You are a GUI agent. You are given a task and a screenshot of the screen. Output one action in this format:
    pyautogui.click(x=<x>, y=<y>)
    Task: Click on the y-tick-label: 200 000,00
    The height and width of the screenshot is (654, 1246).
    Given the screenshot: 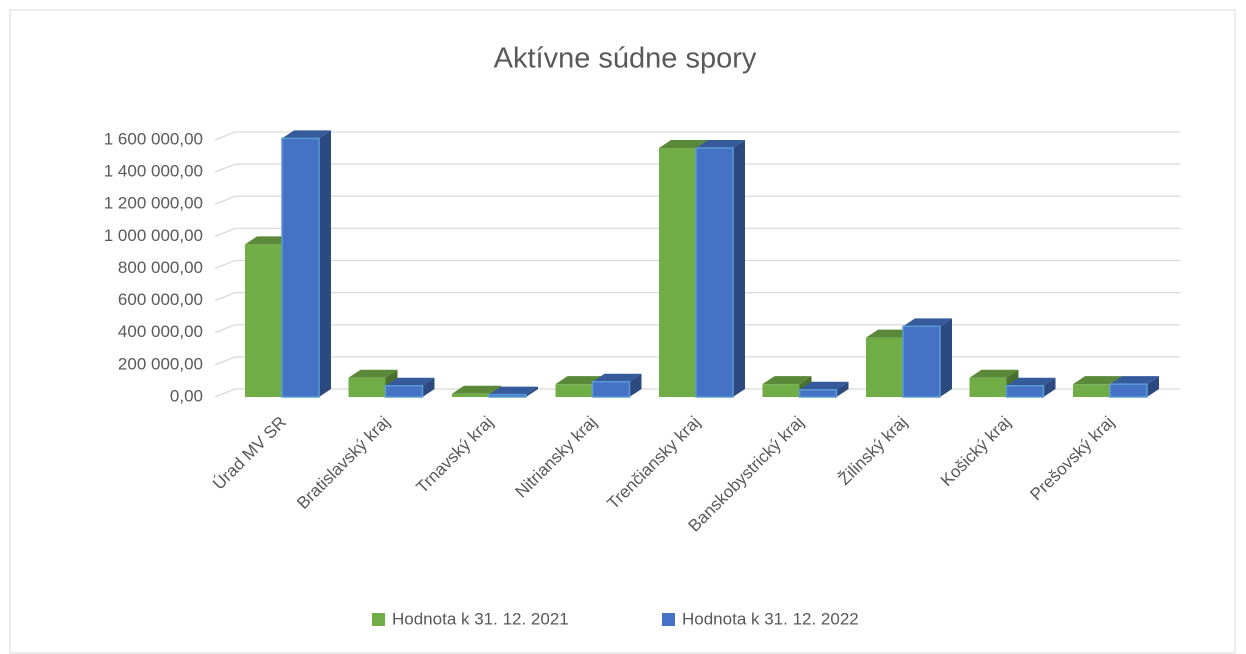 What is the action you would take?
    pyautogui.click(x=160, y=363)
    